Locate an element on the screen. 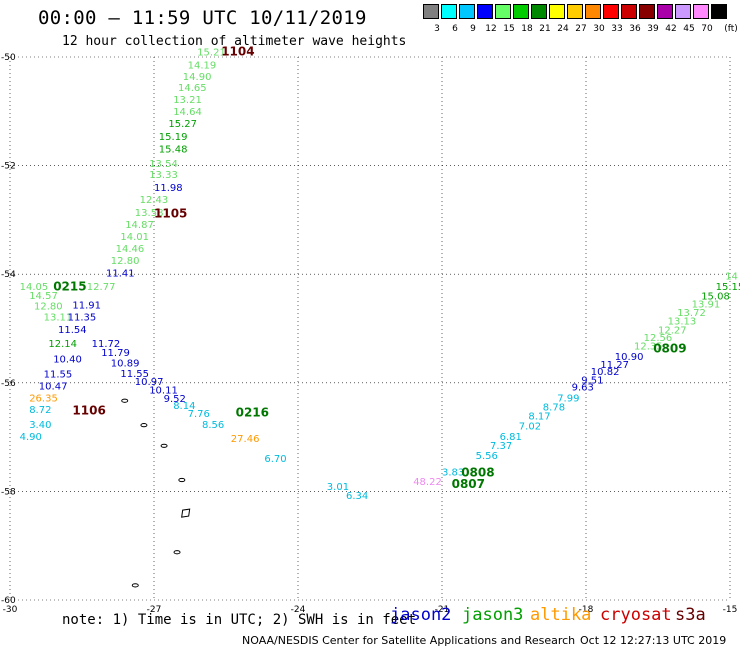 This screenshot has width=740, height=650. swh-value-label: 11.54 is located at coordinates (72, 330).